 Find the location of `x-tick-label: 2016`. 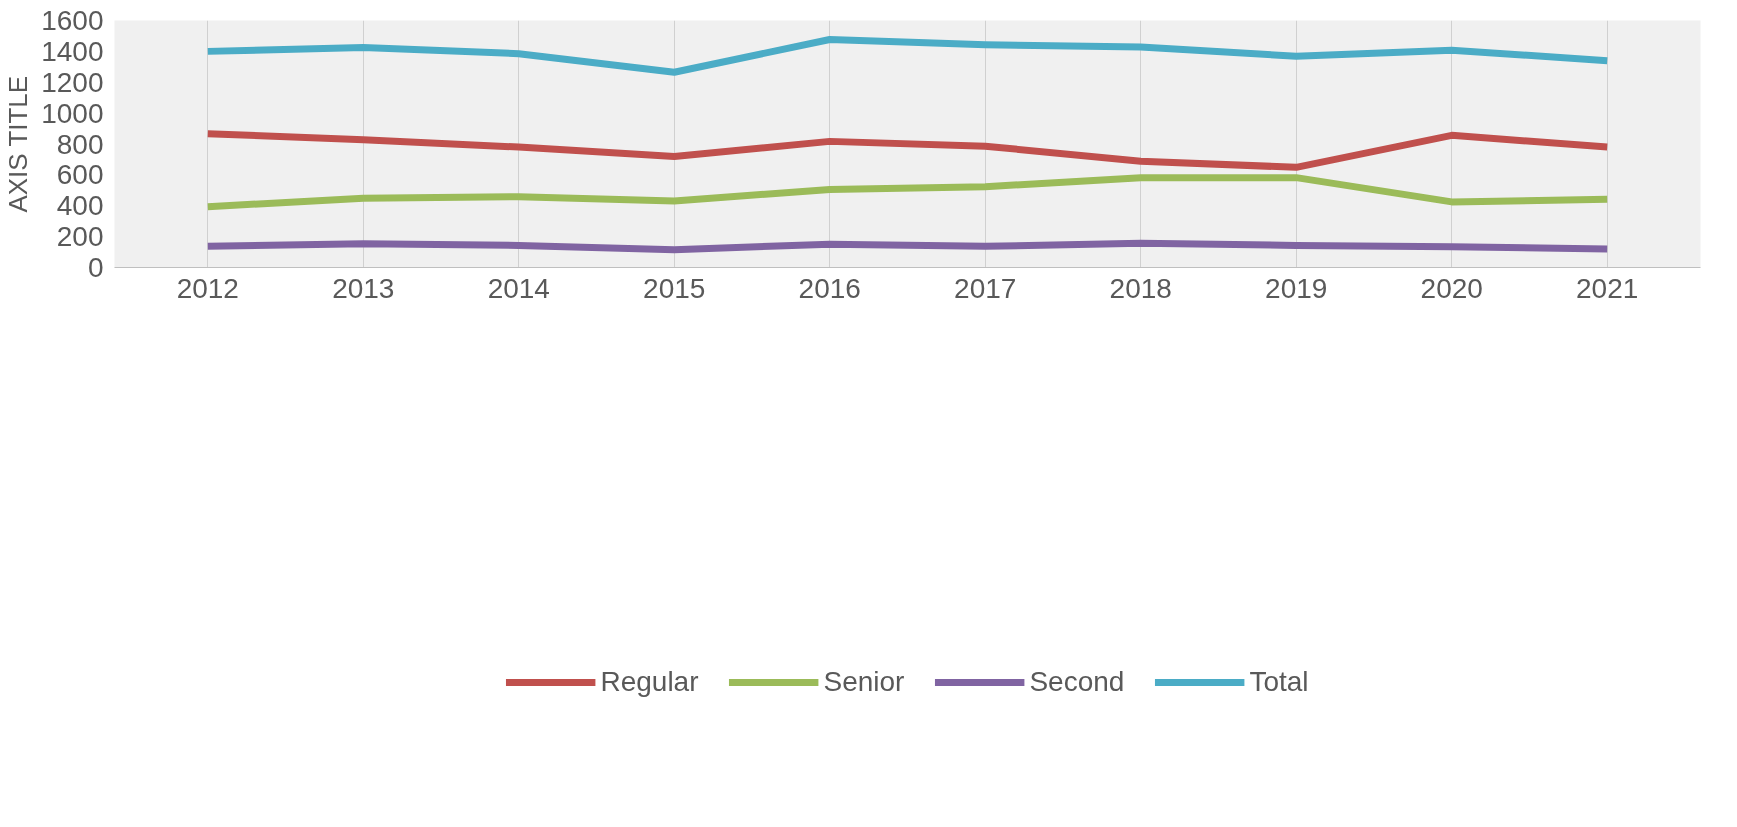

x-tick-label: 2016 is located at coordinates (829, 288).